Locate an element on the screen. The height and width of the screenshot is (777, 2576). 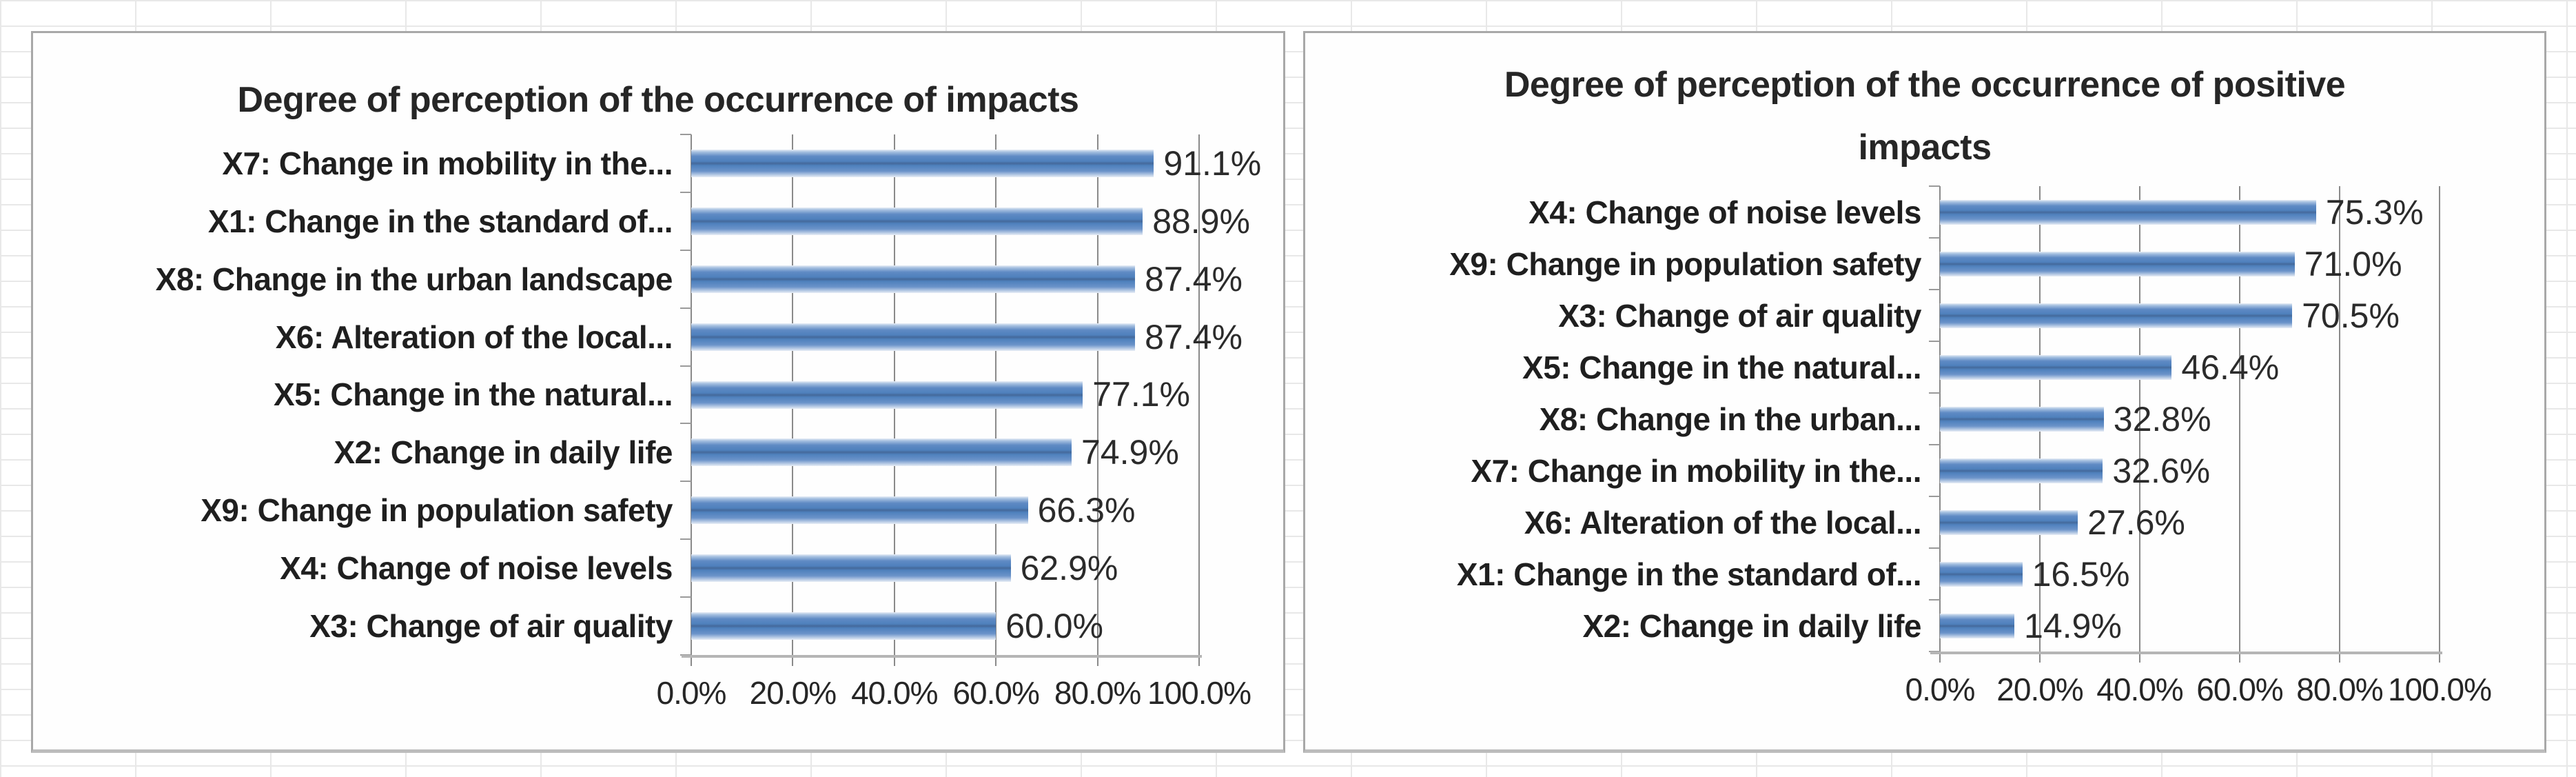
category-label: X8: Change in the urban landscape is located at coordinates (414, 279).